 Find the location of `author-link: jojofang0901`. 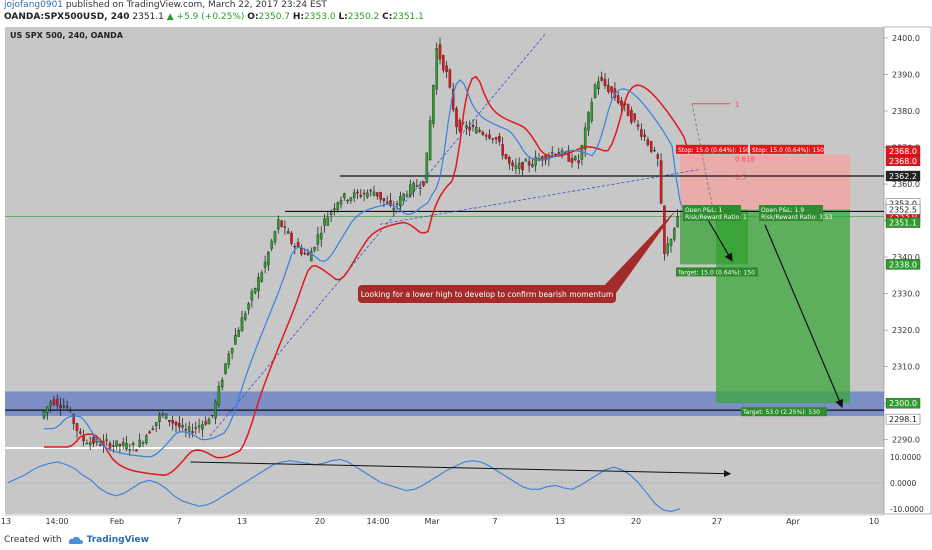

author-link: jojofang0901 is located at coordinates (34, 5).